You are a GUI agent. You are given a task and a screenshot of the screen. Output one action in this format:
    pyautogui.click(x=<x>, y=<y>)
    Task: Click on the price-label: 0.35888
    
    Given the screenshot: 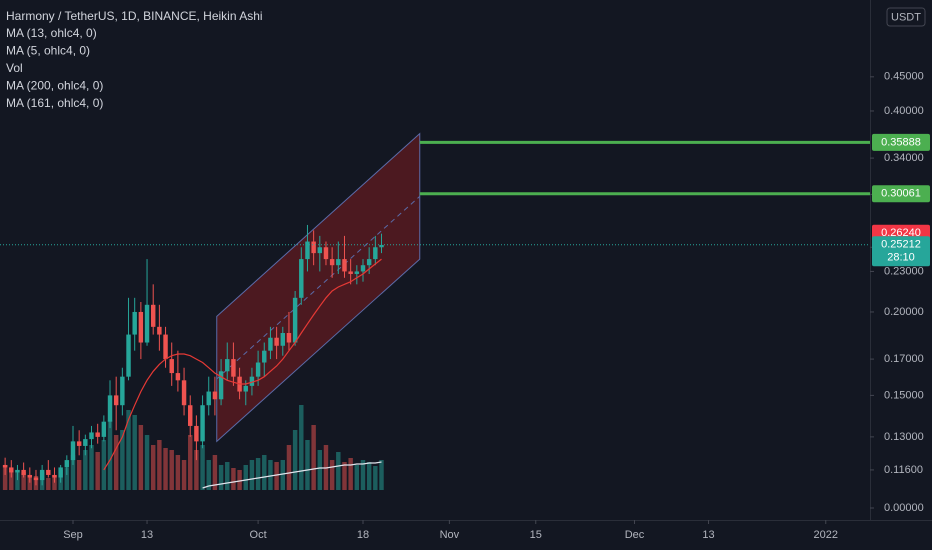 What is the action you would take?
    pyautogui.click(x=901, y=142)
    